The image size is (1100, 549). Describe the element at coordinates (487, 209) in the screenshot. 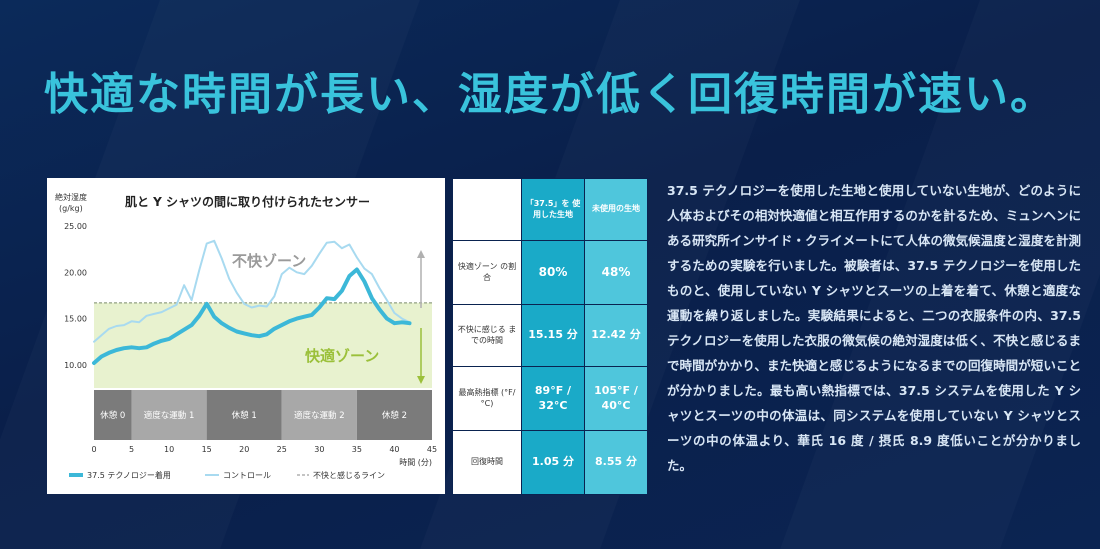

I see `table-corner-cell` at that location.